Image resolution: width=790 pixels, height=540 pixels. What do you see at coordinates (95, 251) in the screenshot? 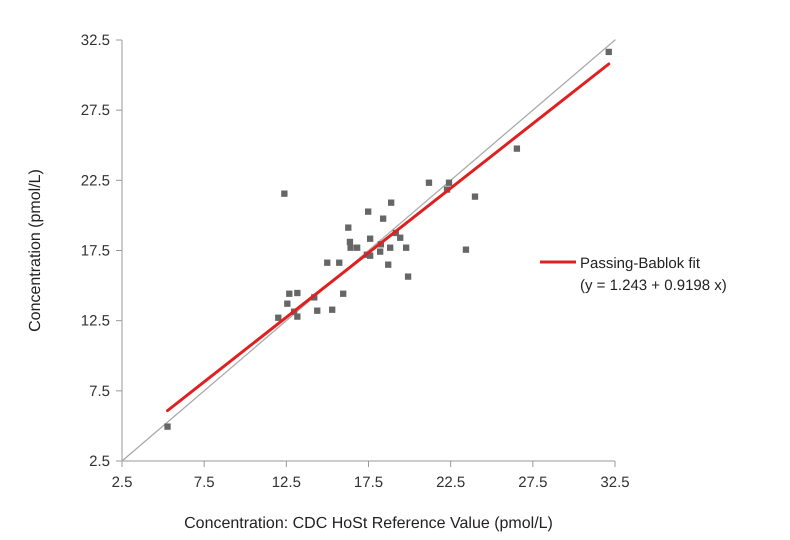
I see `y-tick-label: 17.5` at bounding box center [95, 251].